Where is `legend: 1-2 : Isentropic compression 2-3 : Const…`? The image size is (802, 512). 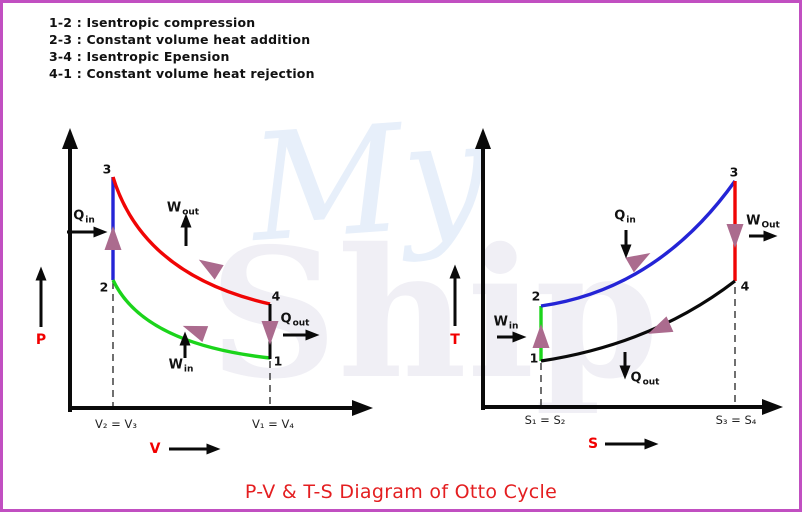 legend: 1-2 : Isentropic compression 2-3 : Const… is located at coordinates (182, 48).